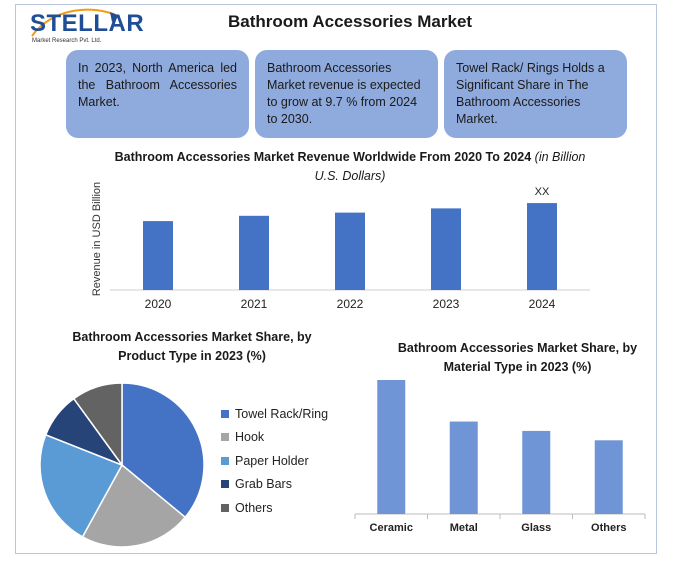 This screenshot has width=686, height=565. I want to click on logo-wordmark: STELLAR, so click(87, 23).